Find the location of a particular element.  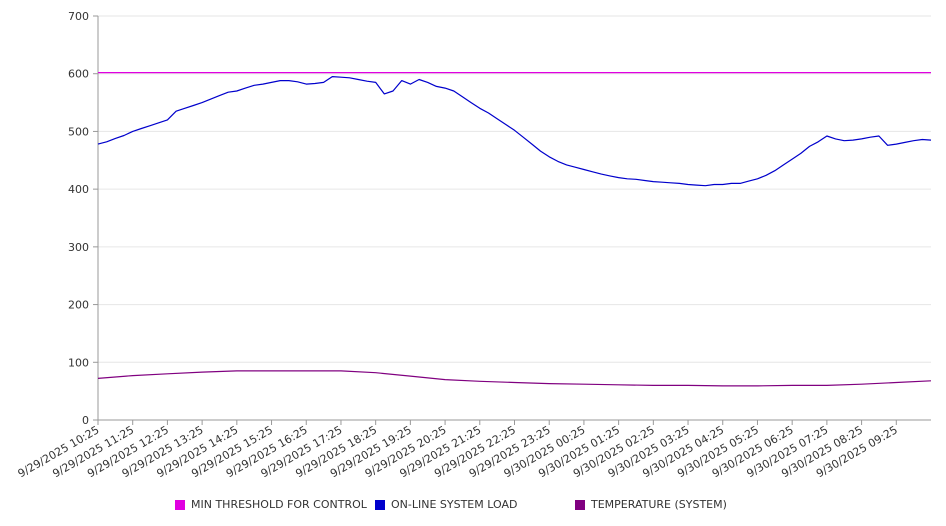

y-tick-label: 300 is located at coordinates (78, 247).